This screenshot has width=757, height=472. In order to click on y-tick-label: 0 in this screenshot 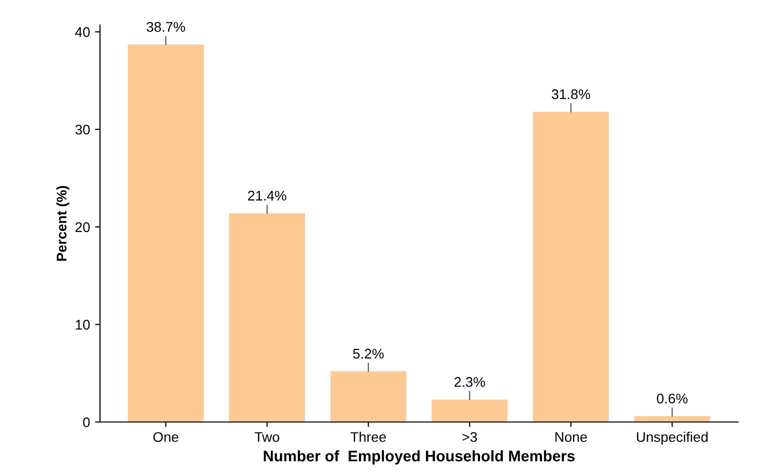, I will do `click(86, 422)`.